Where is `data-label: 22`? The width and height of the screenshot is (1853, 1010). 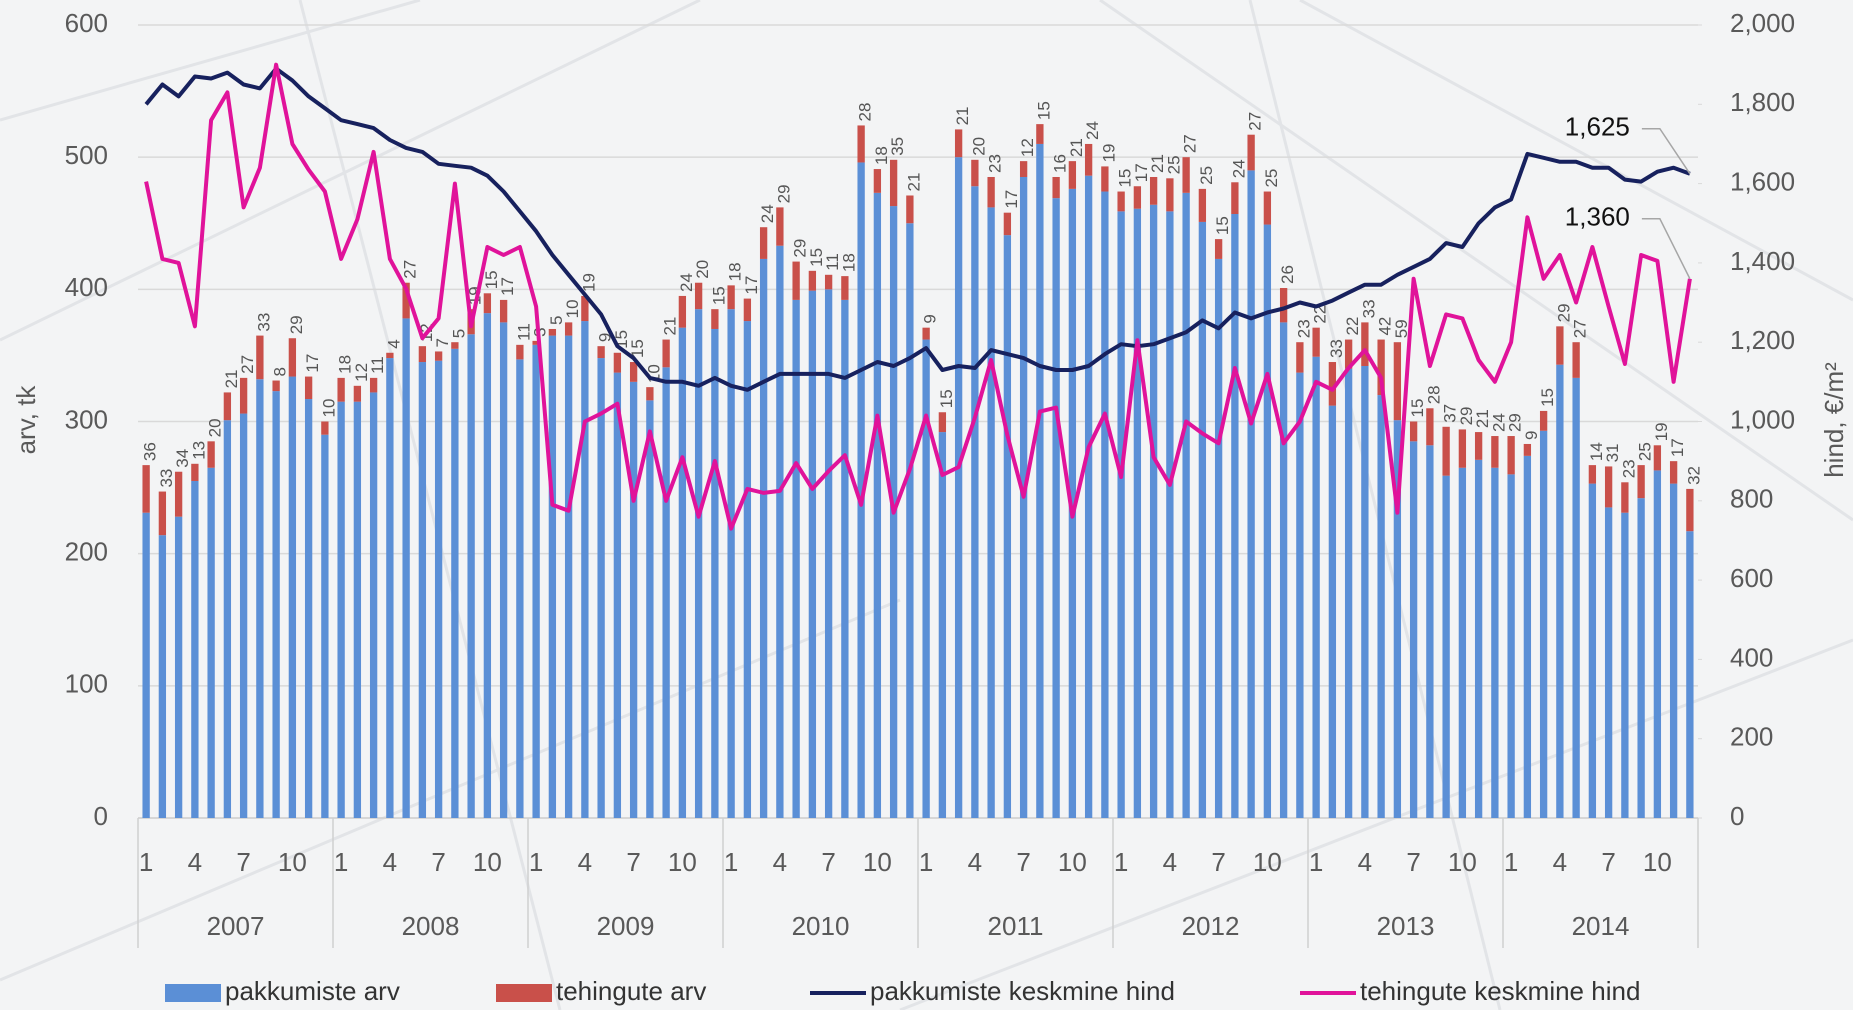 data-label: 22 is located at coordinates (1320, 314).